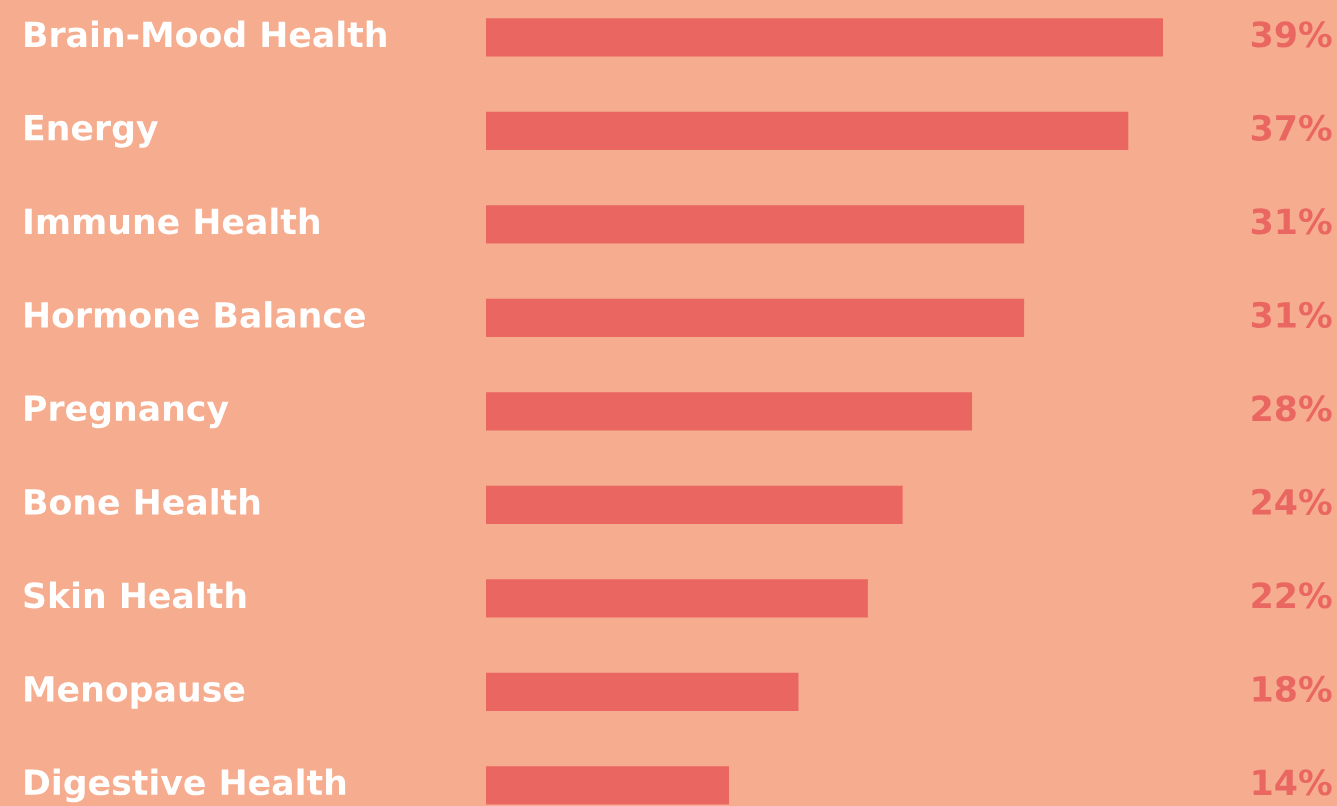 This screenshot has width=1337, height=806. What do you see at coordinates (135, 692) in the screenshot?
I see `y-tick-label: Menopause` at bounding box center [135, 692].